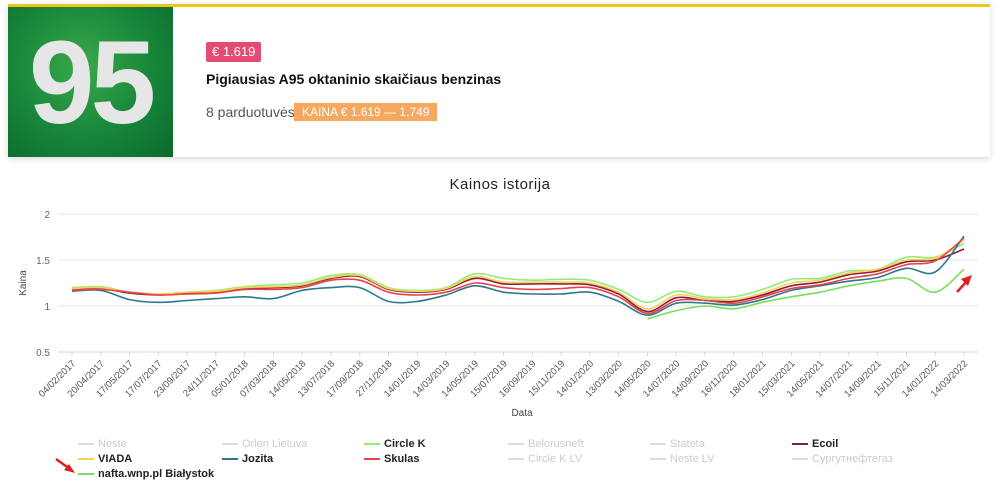 This screenshot has width=1000, height=489. I want to click on y-tick-label: 0.5, so click(43, 353).